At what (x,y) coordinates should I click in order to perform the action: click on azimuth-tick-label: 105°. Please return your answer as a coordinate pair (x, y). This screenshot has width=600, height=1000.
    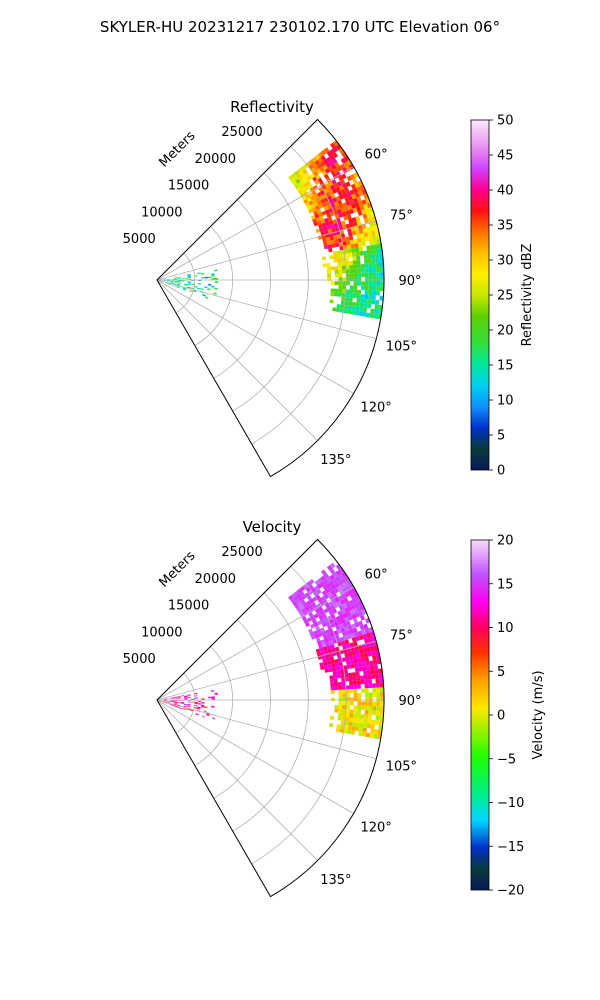
    Looking at the image, I should click on (401, 346).